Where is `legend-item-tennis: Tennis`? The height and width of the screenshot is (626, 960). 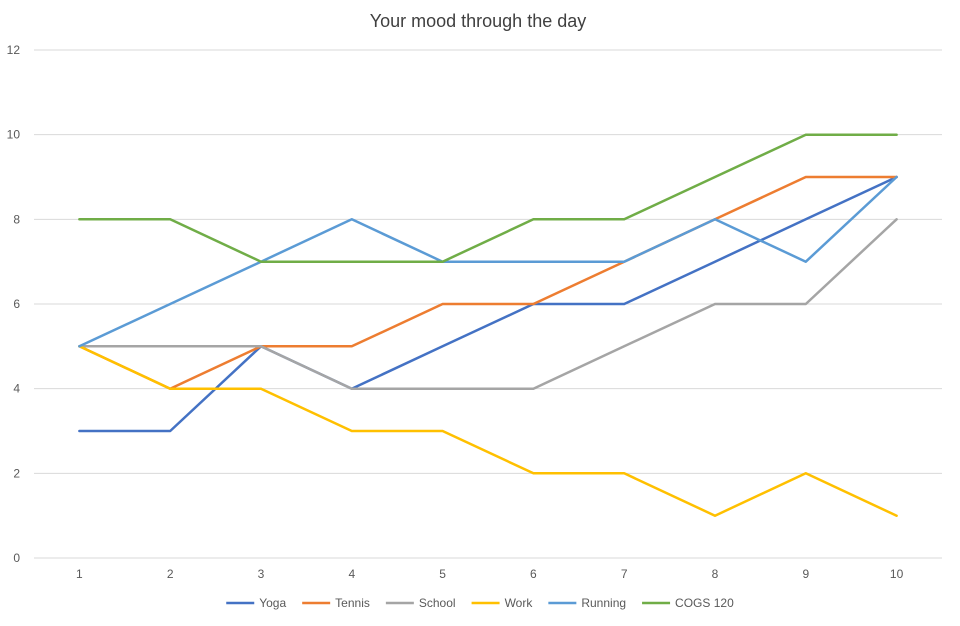
legend-item-tennis: Tennis is located at coordinates (336, 603).